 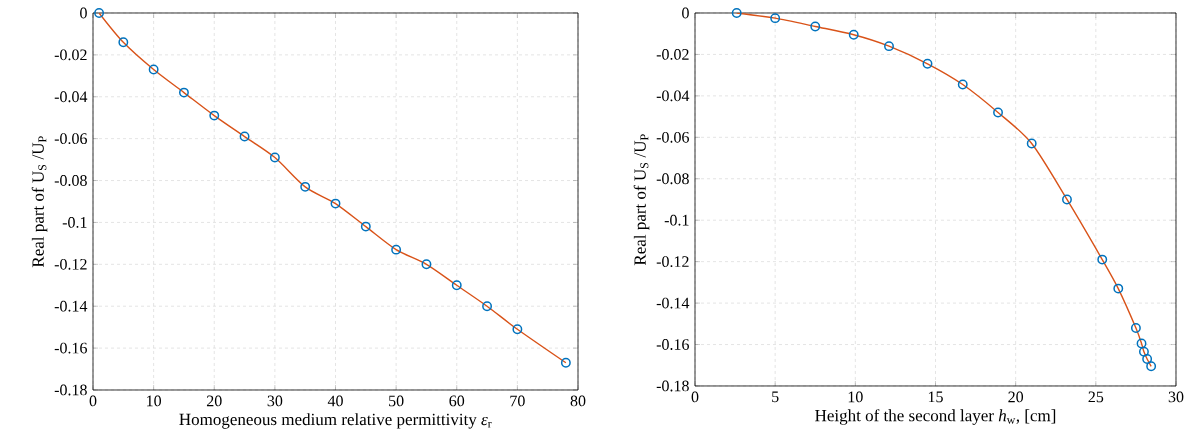 I want to click on x-tick-label: 80, so click(x=578, y=401).